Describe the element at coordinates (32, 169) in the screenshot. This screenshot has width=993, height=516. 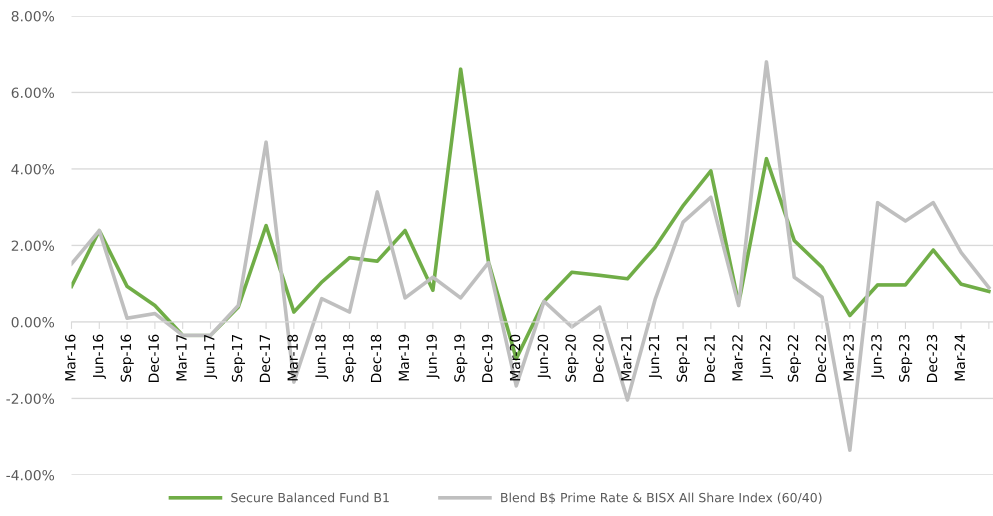
I see `y-tick-label: 4.00%` at that location.